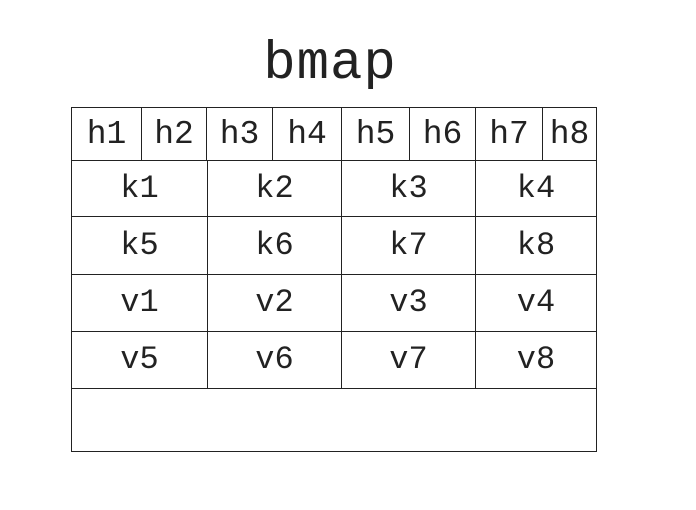  I want to click on value-cell: v3, so click(409, 302).